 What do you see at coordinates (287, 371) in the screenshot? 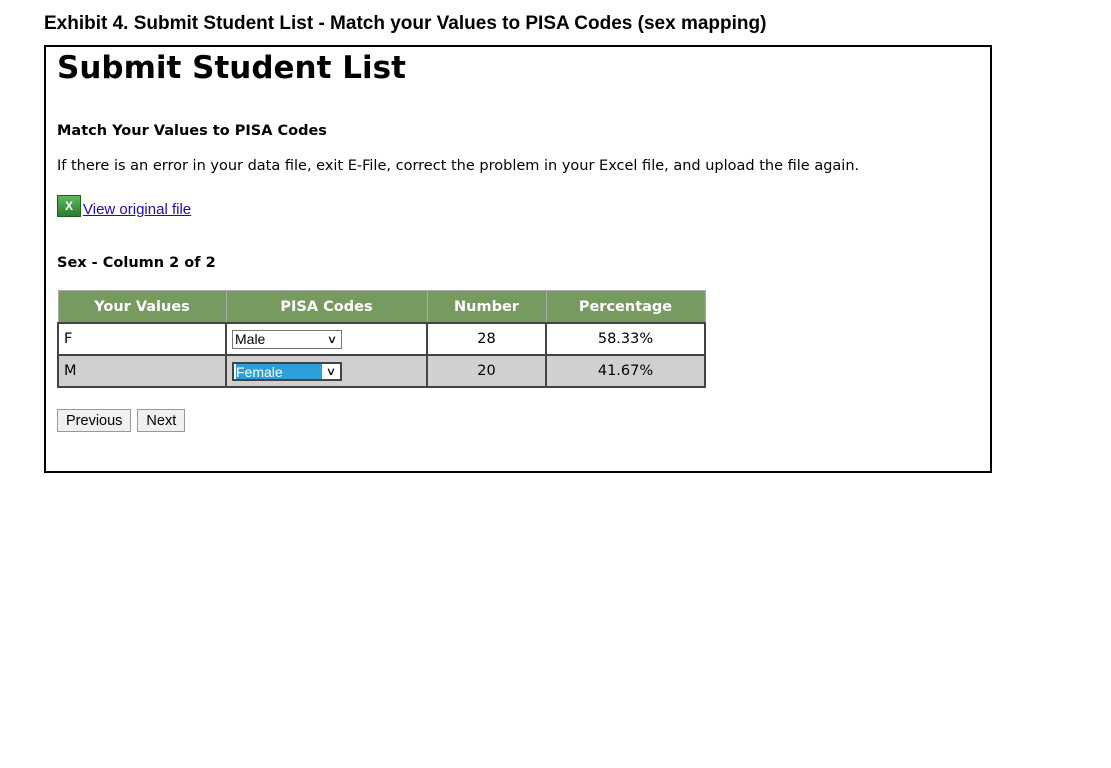
I see `pisa-code-select: Female ∨` at bounding box center [287, 371].